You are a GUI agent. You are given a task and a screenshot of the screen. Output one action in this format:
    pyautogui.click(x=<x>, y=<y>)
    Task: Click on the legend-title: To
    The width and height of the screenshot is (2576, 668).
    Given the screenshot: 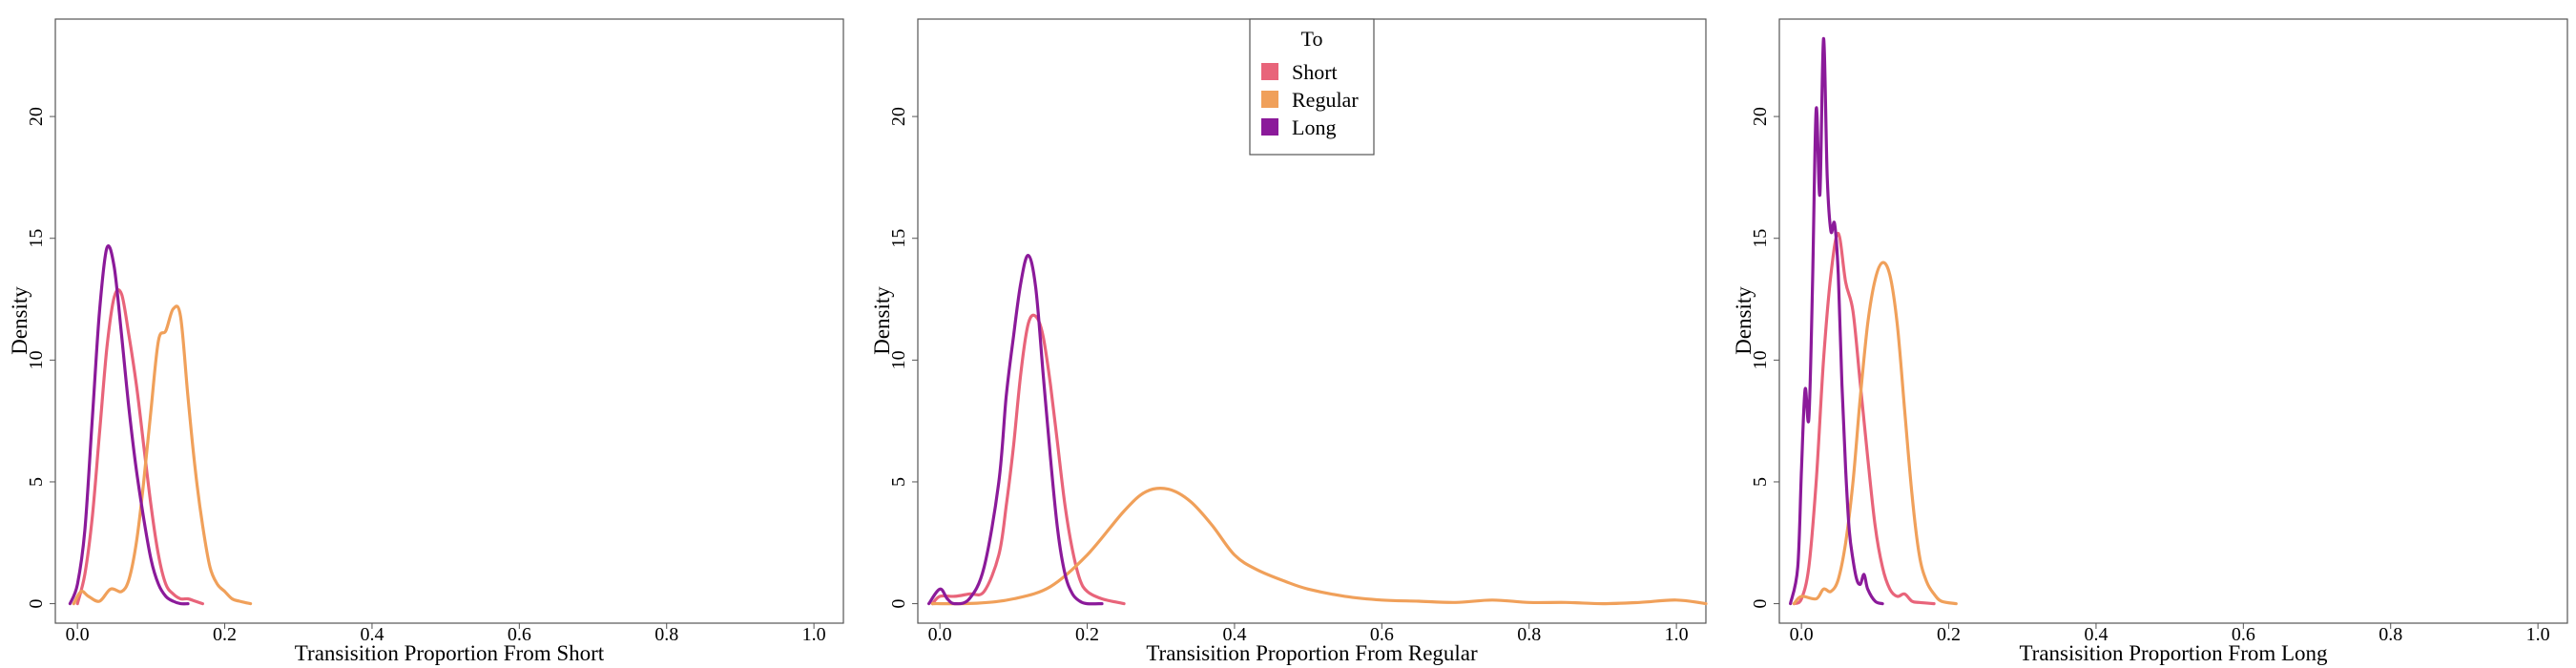 What is the action you would take?
    pyautogui.click(x=1312, y=39)
    